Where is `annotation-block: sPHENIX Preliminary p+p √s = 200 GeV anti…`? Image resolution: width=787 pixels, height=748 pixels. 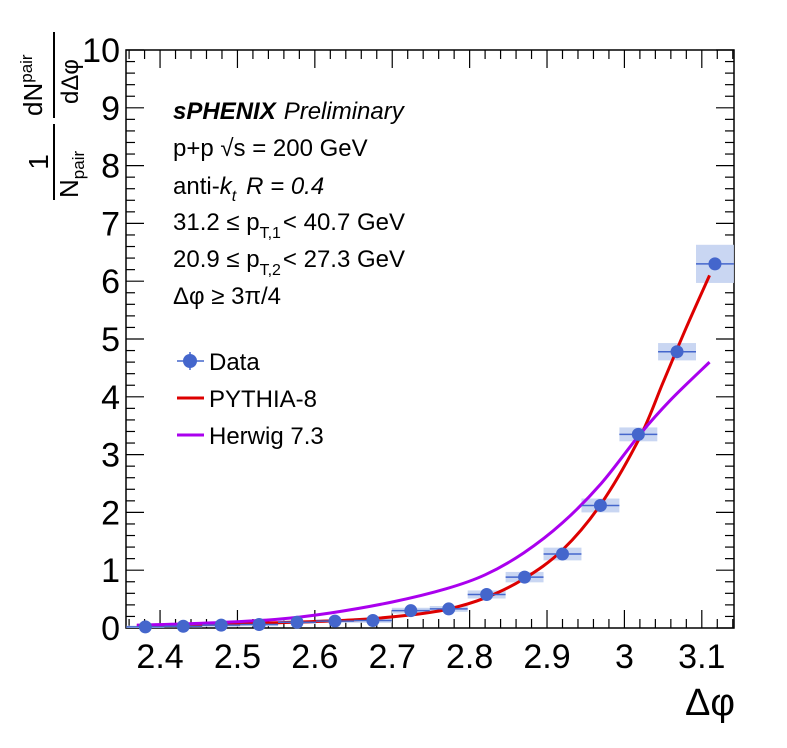
annotation-block: sPHENIX Preliminary p+p √s = 200 GeV anti… is located at coordinates (289, 204).